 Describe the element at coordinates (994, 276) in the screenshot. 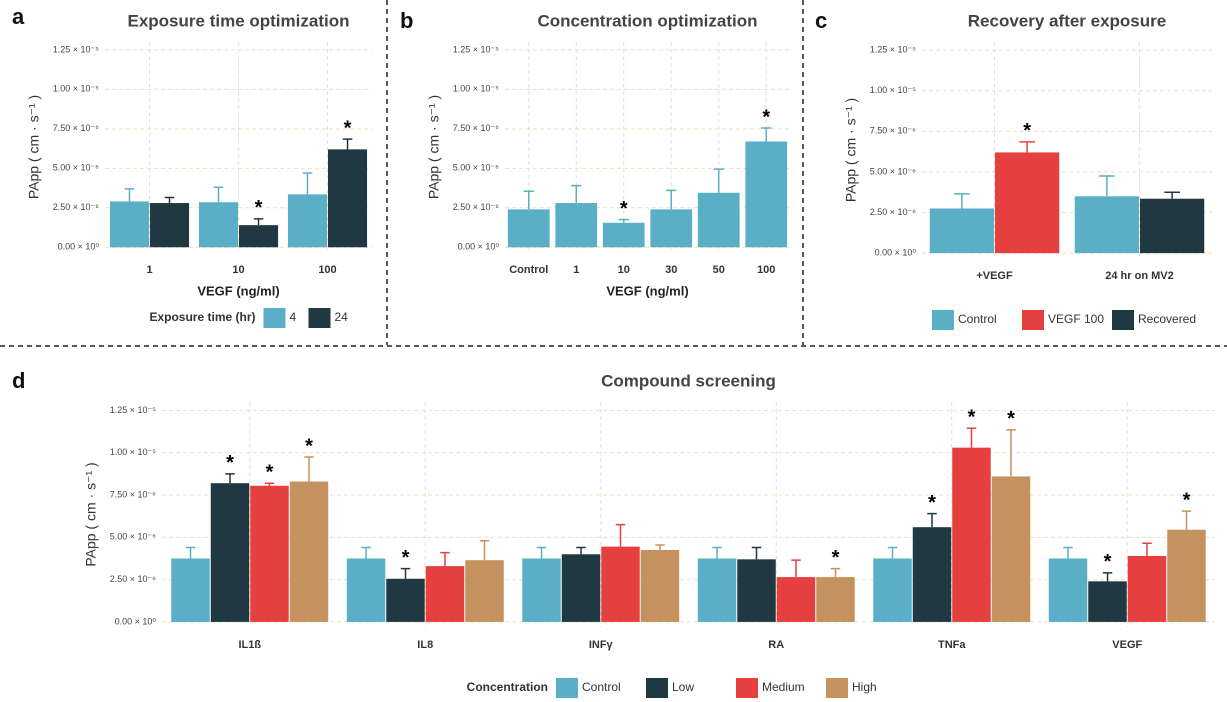

I see `x-tick-label: +VEGF` at that location.